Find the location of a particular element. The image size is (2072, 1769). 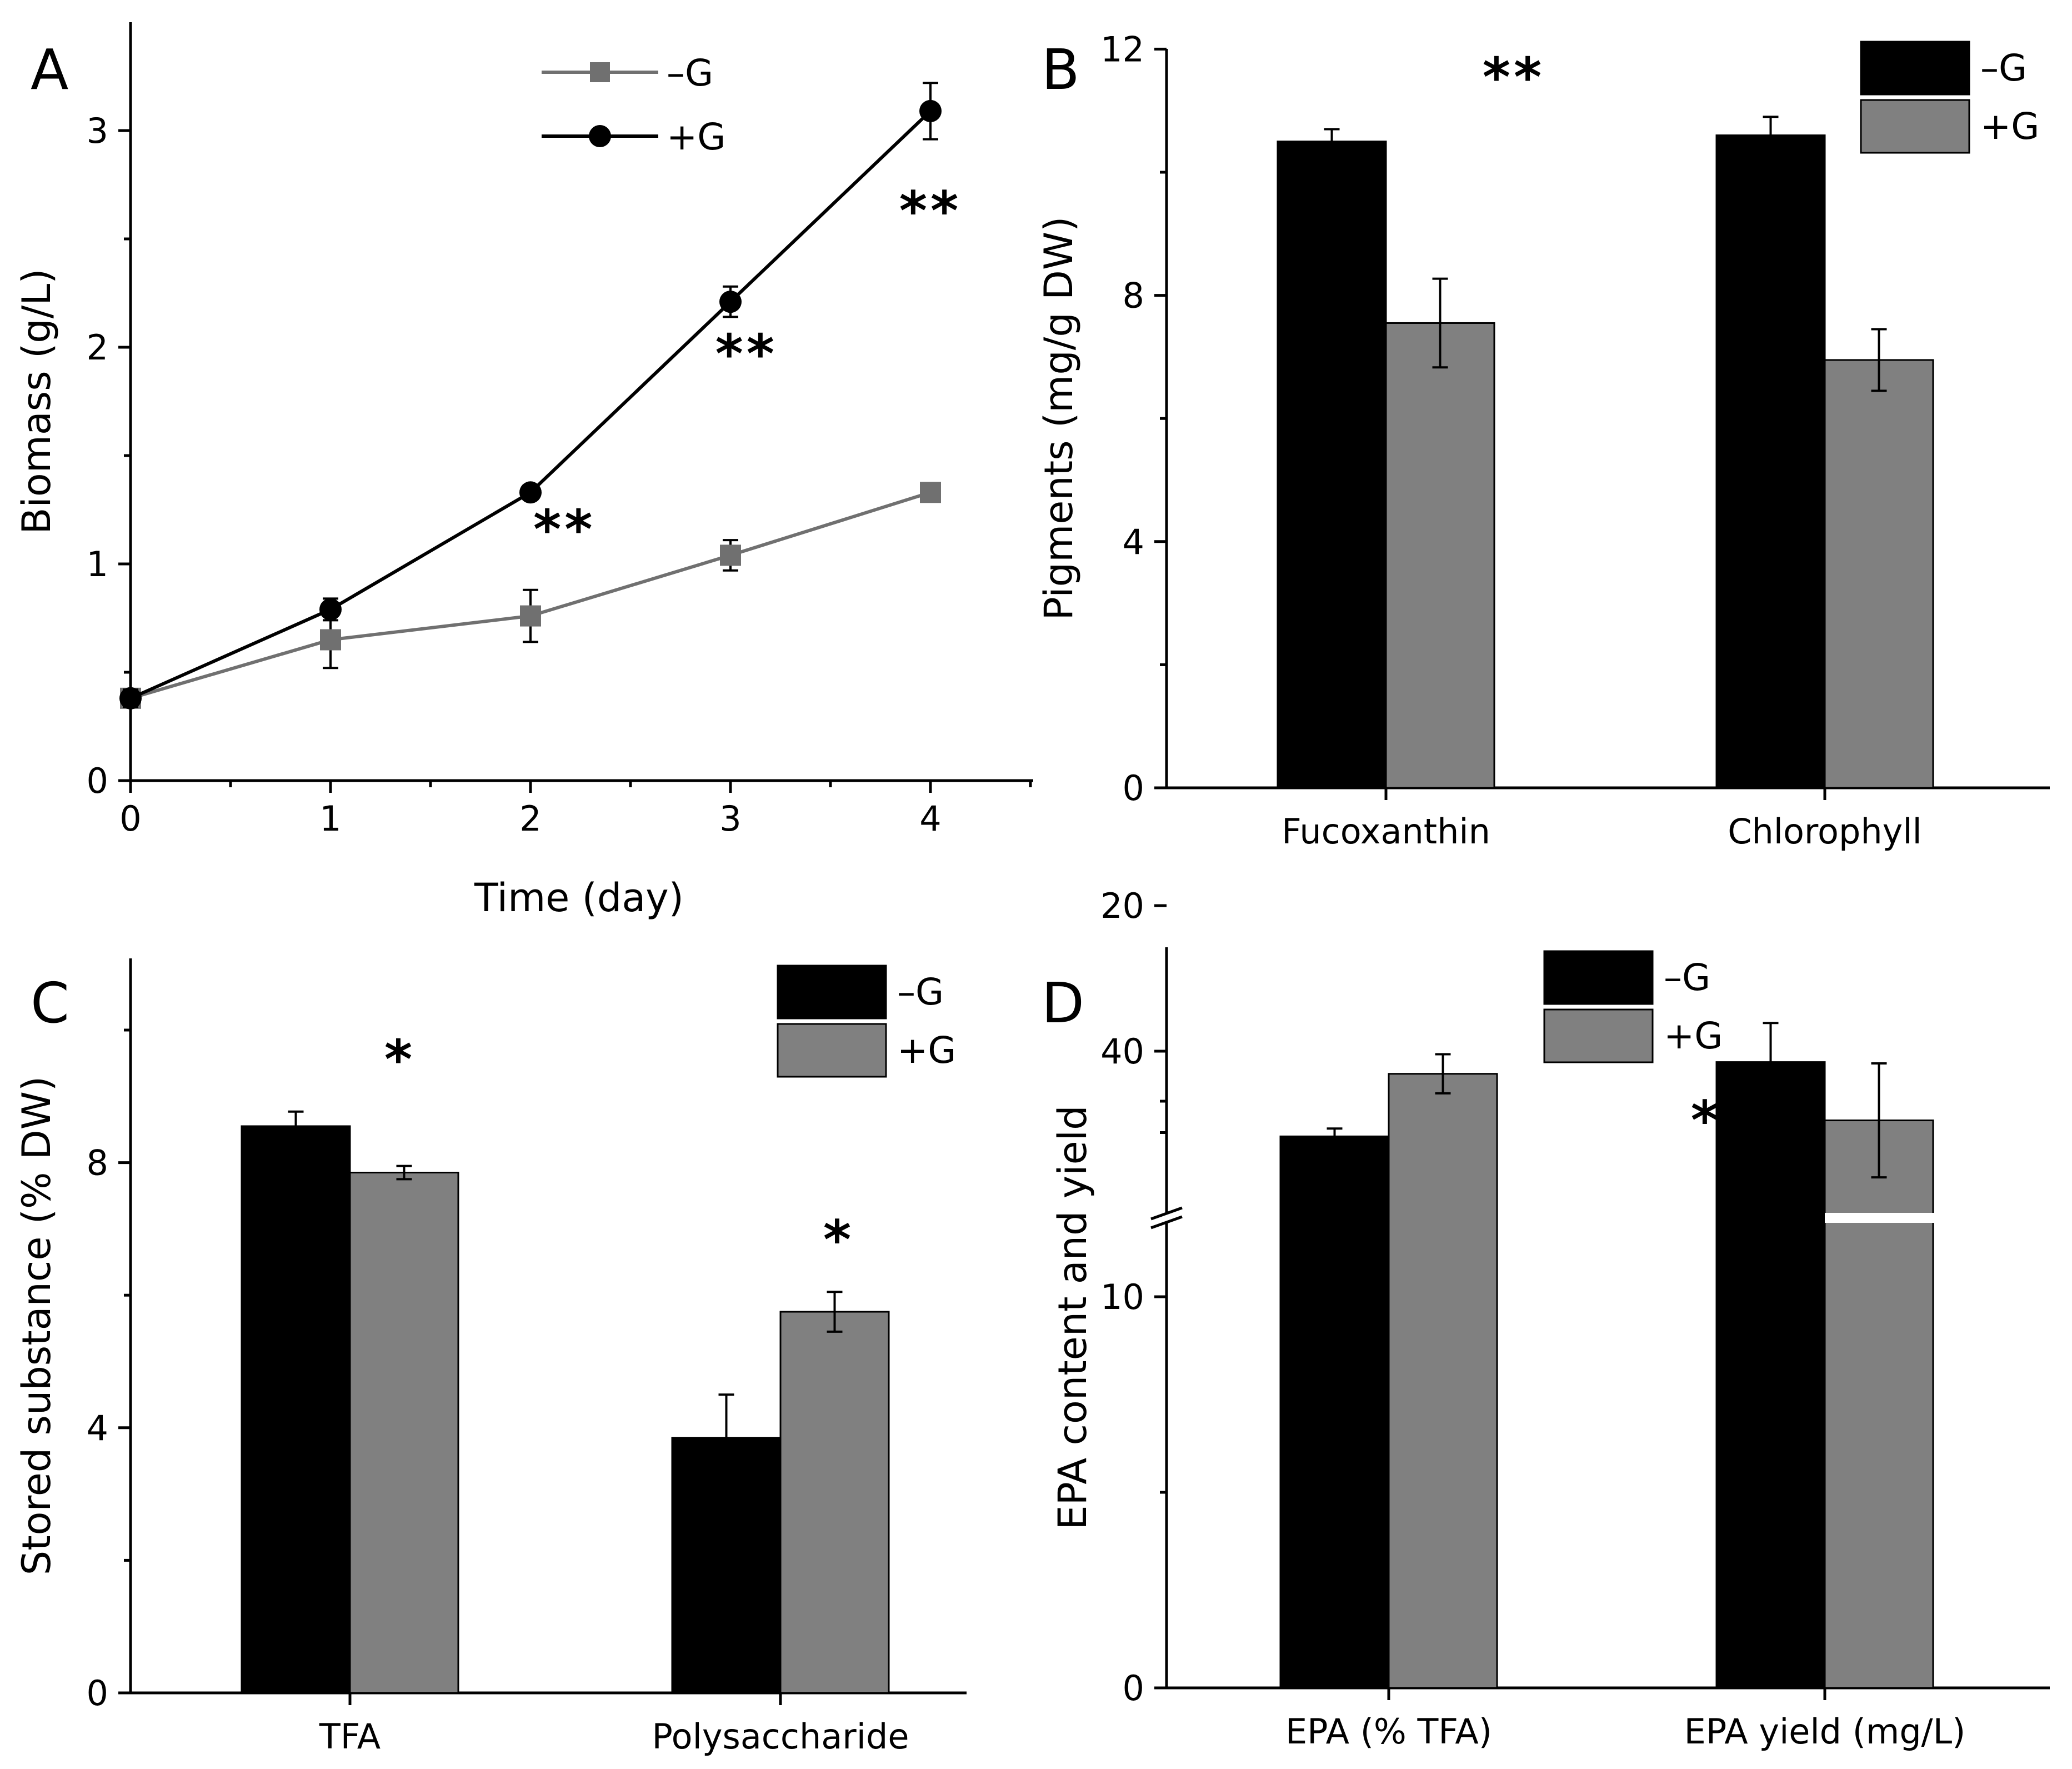

panel-letter: B is located at coordinates (1061, 69).